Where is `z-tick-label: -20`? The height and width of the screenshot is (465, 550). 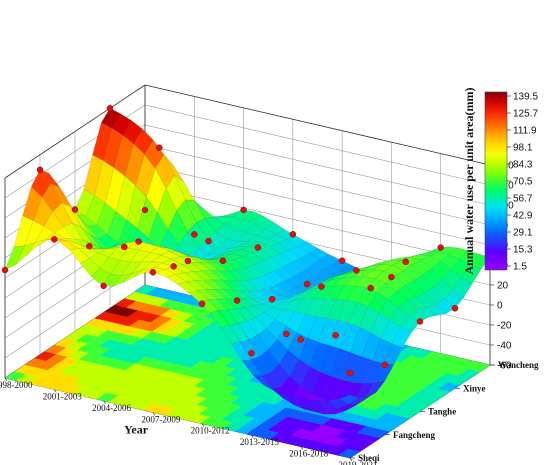 z-tick-label: -20 is located at coordinates (504, 326).